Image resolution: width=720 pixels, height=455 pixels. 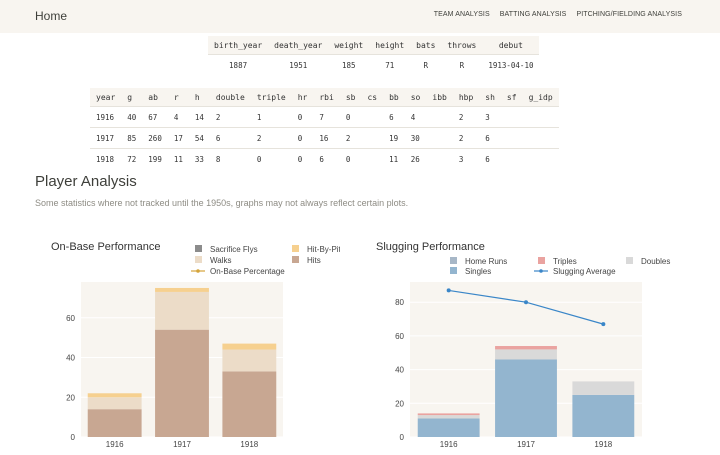 What do you see at coordinates (106, 117) in the screenshot?
I see `table-cell: 1916` at bounding box center [106, 117].